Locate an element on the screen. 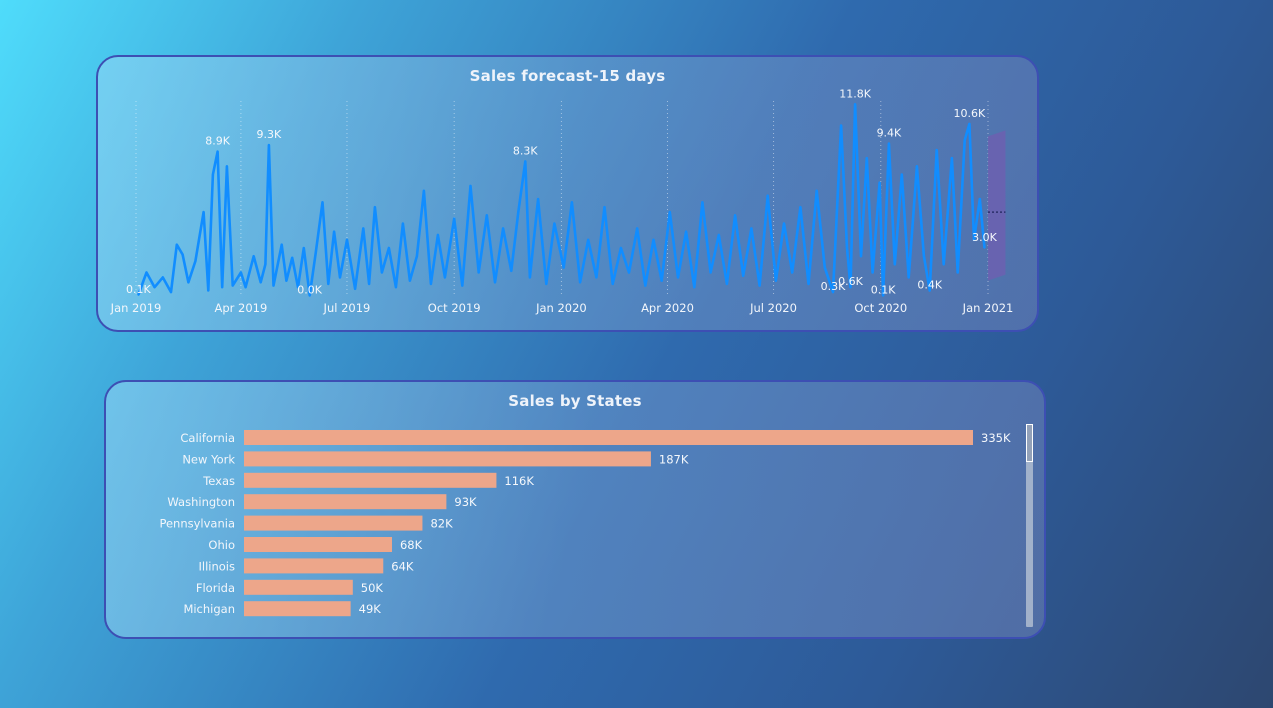 Image resolution: width=1273 pixels, height=708 pixels. bar-illinois is located at coordinates (314, 566).